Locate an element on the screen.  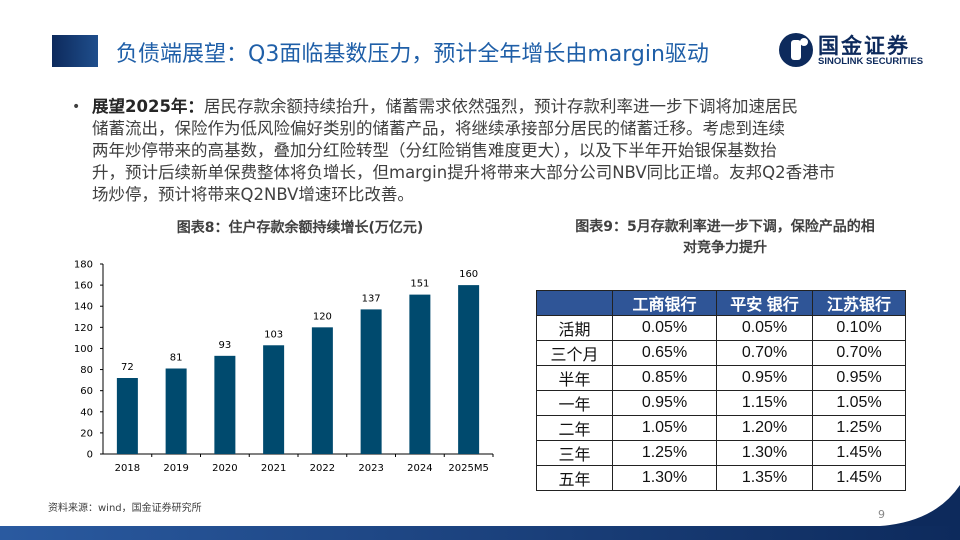
x-tick-label: 2022 is located at coordinates (322, 468).